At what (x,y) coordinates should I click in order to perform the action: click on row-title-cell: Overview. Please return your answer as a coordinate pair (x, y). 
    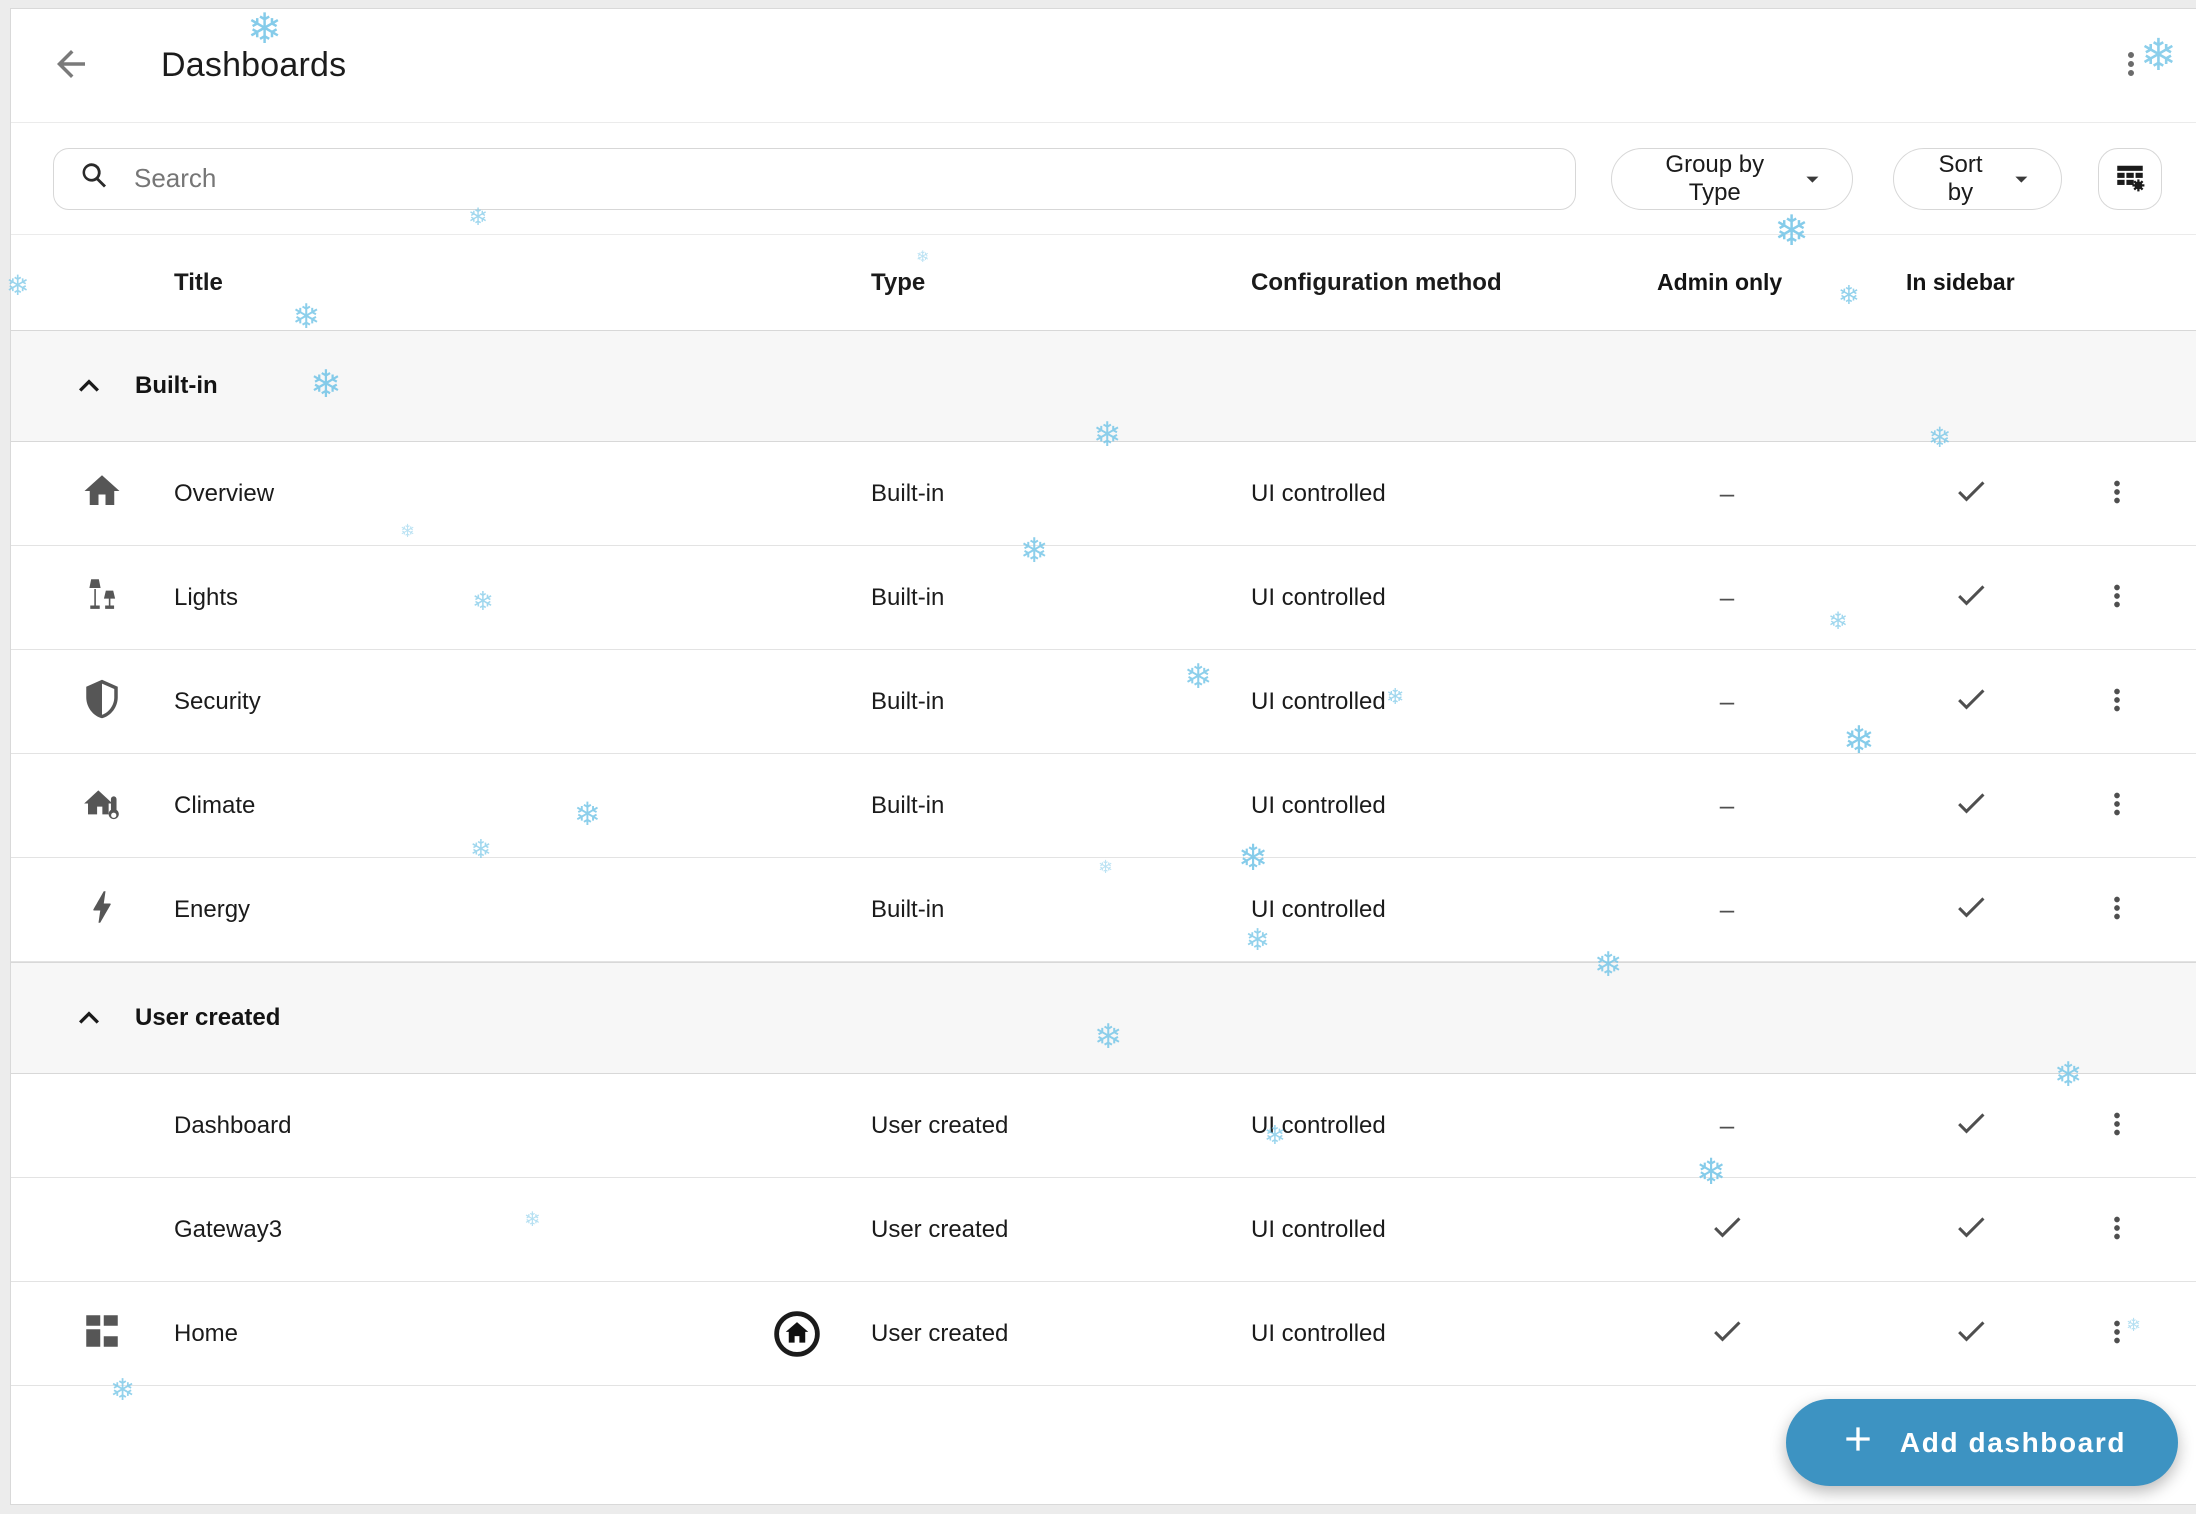
    Looking at the image, I should click on (522, 494).